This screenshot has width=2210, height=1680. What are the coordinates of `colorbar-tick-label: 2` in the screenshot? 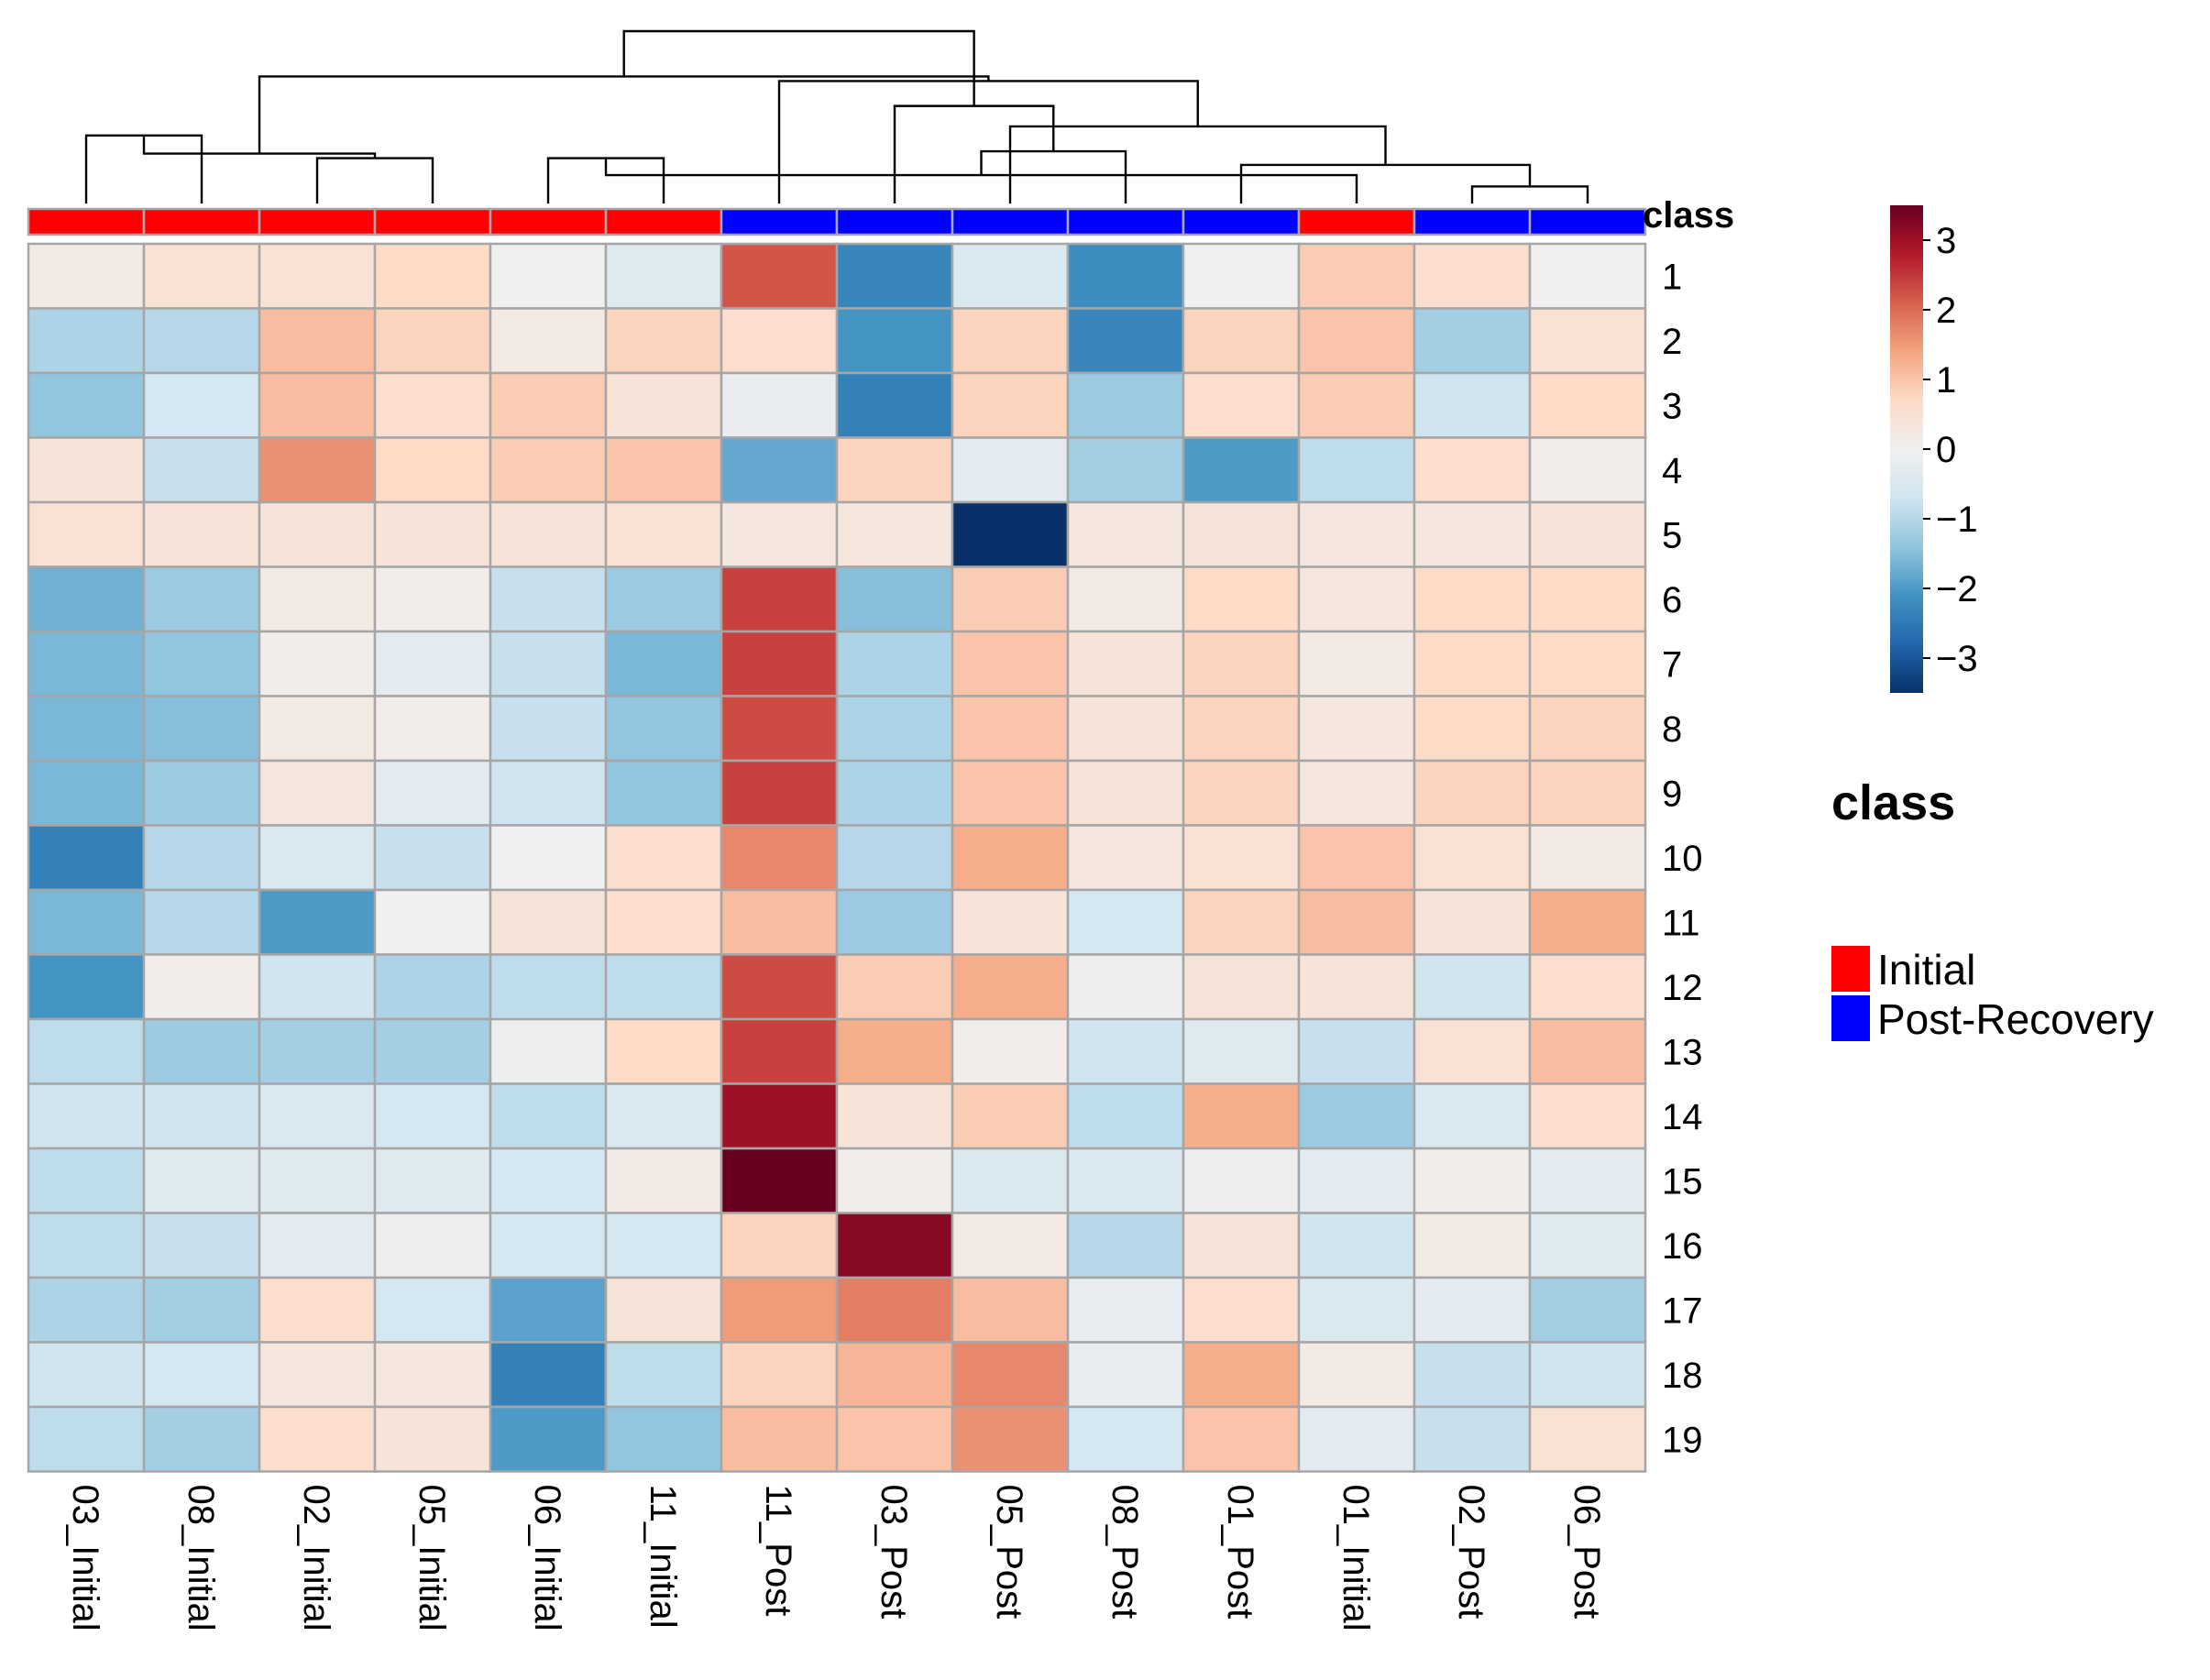 It's located at (1946, 311).